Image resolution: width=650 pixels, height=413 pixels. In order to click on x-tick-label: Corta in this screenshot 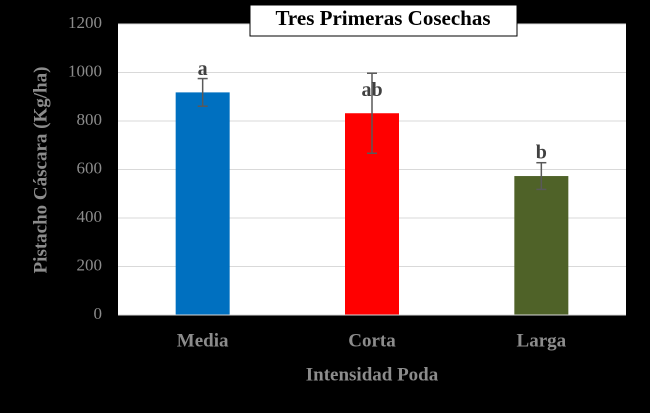, I will do `click(372, 340)`.